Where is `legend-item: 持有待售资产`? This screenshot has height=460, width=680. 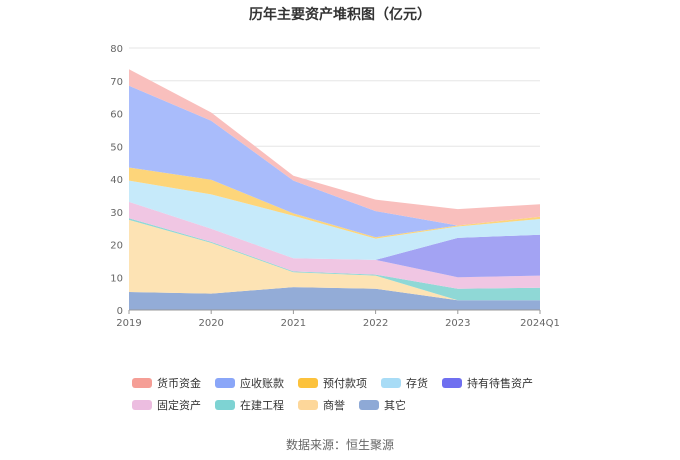
legend-item: 持有待售资产 is located at coordinates (487, 383).